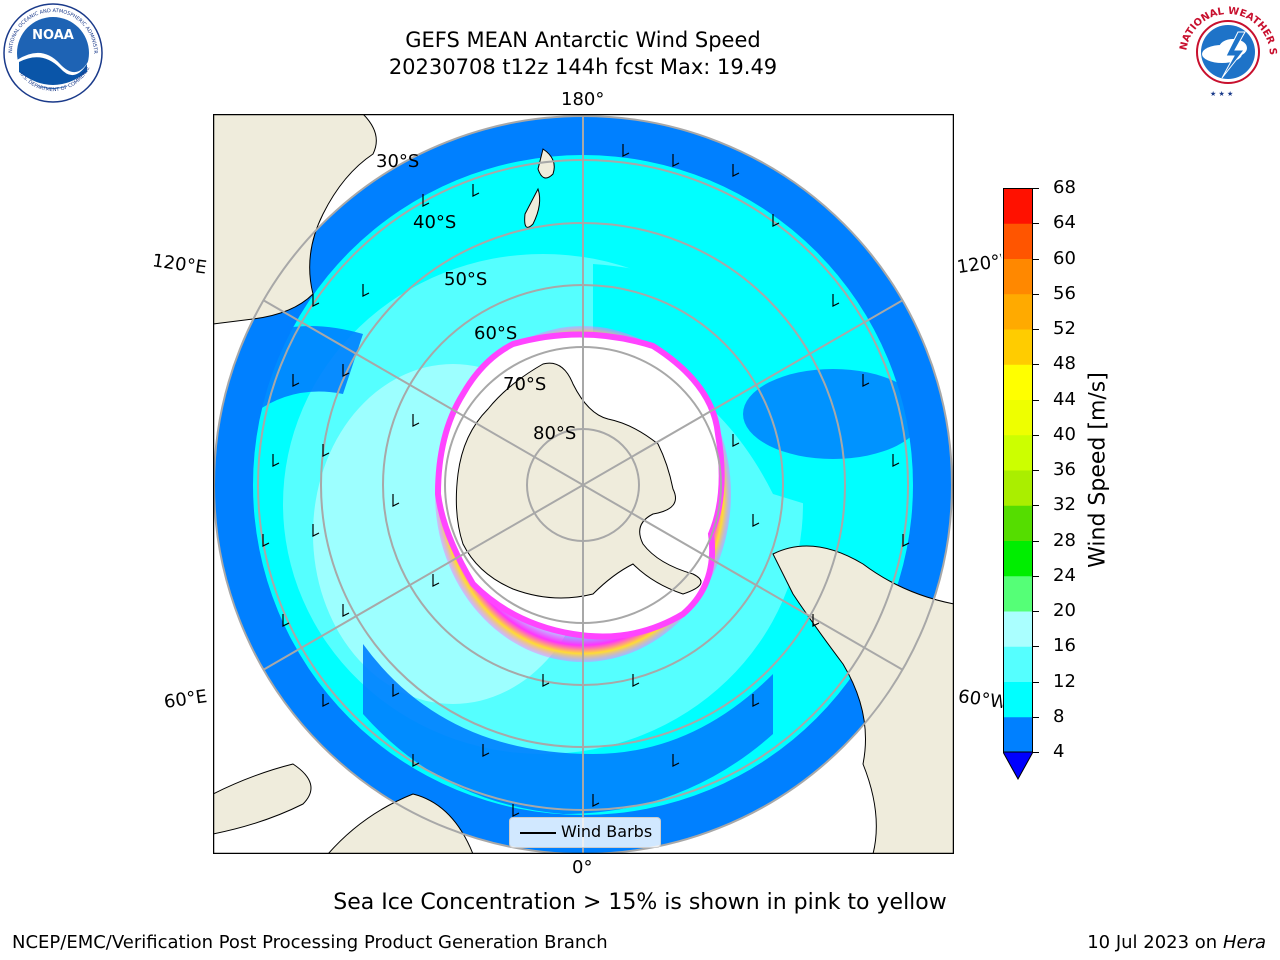 The height and width of the screenshot is (960, 1280). What do you see at coordinates (1059, 716) in the screenshot?
I see `colorbar-tick-label: 8` at bounding box center [1059, 716].